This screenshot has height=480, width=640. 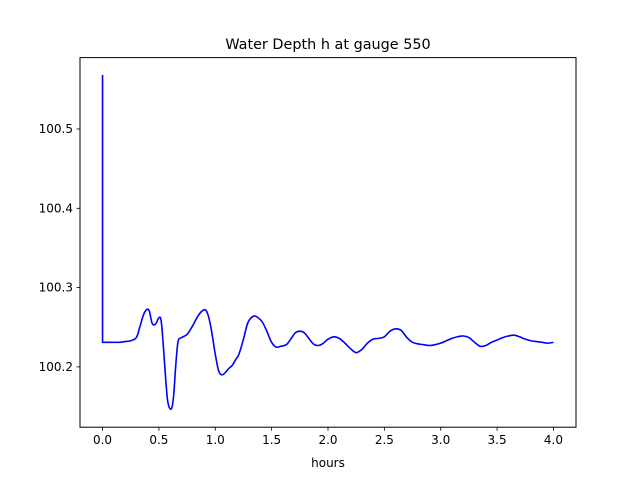 I want to click on x-tick-label: 4.0, so click(x=553, y=440).